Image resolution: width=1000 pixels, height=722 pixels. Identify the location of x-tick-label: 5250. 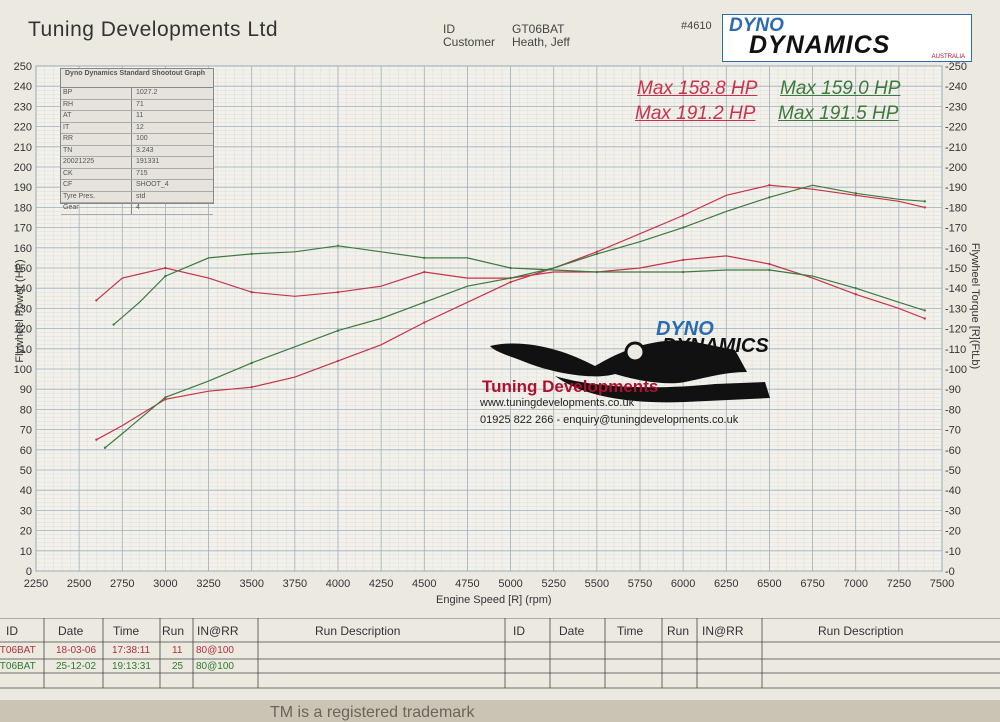
(553, 584).